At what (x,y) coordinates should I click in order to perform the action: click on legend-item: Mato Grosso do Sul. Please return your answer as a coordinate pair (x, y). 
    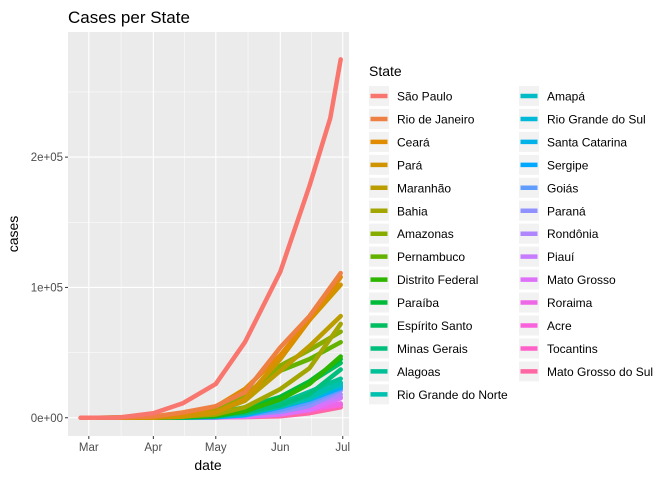
    Looking at the image, I should click on (586, 371).